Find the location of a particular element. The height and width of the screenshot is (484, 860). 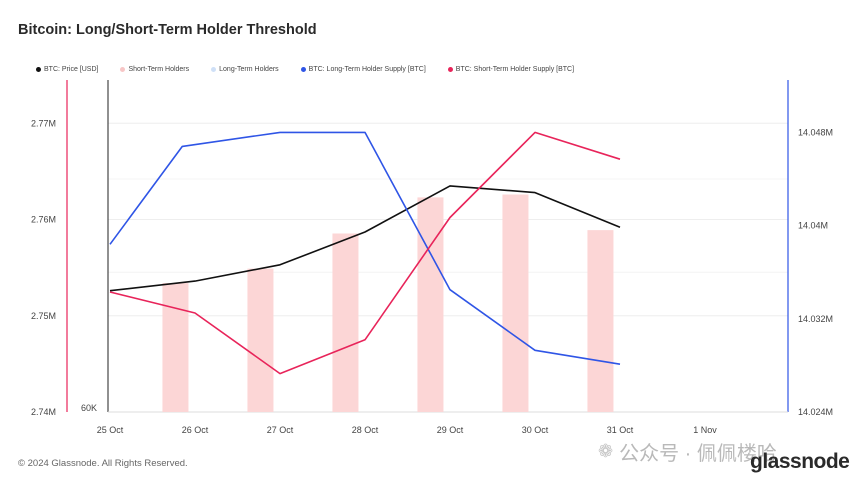

x-tick-label: 27 Oct is located at coordinates (280, 430).